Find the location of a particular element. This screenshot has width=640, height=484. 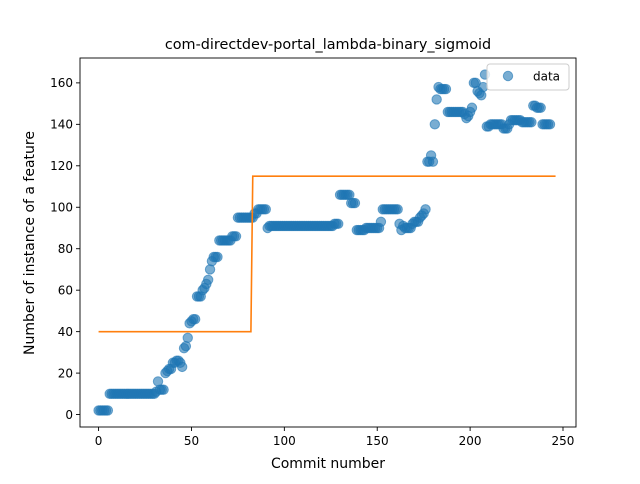

legend-frame is located at coordinates (528, 77).